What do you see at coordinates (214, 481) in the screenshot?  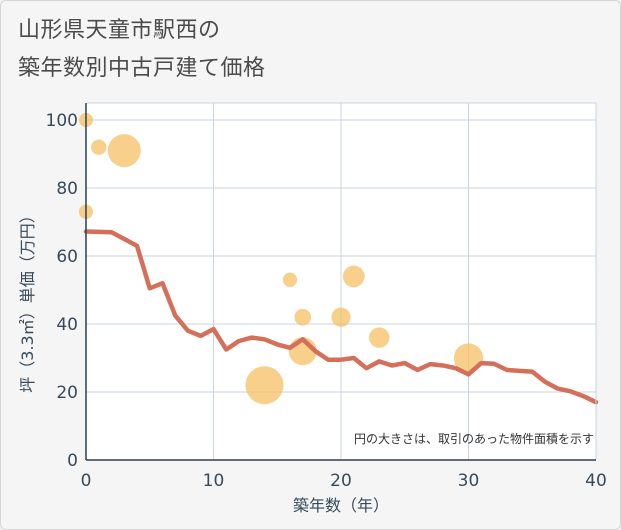 I see `x-tick-label: 10` at bounding box center [214, 481].